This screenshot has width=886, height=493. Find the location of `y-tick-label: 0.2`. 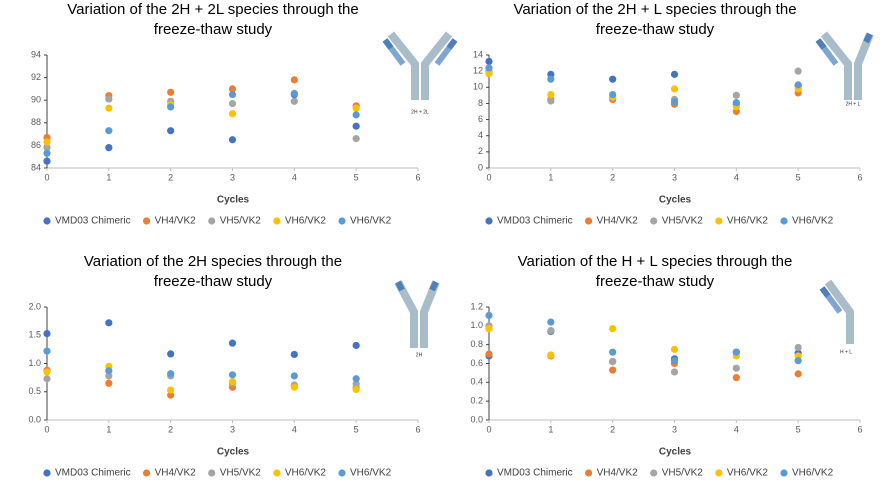

y-tick-label: 0.2 is located at coordinates (476, 401).